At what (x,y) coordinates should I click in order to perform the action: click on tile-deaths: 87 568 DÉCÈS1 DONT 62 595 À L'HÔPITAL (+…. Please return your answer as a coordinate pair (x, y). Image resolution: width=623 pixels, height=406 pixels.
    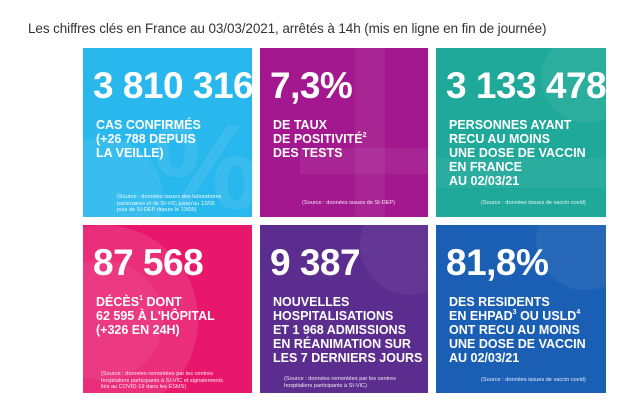
    Looking at the image, I should click on (167, 309).